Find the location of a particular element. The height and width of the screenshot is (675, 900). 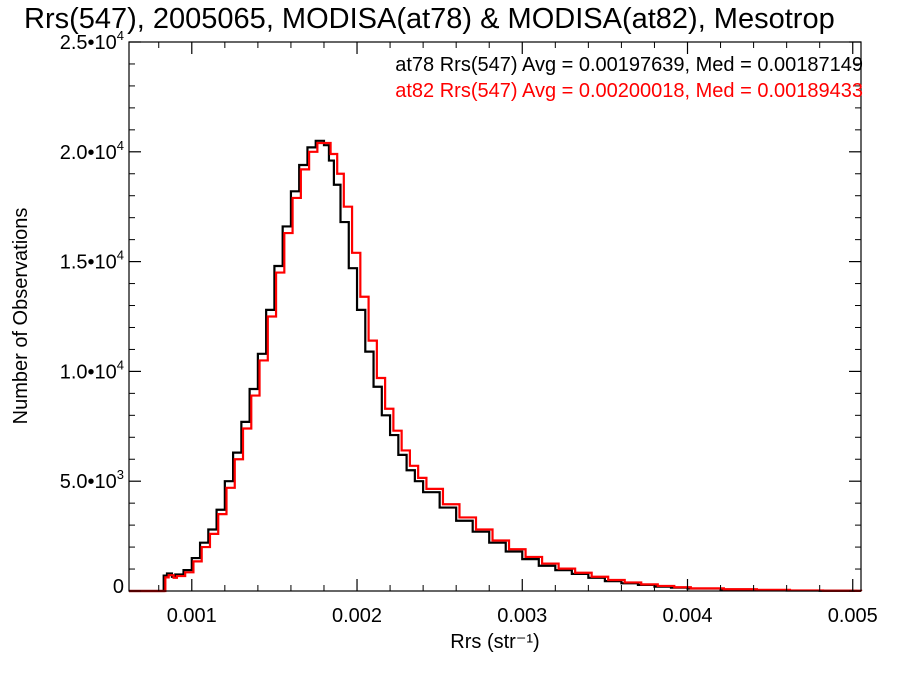

y-tick-label: 1.5•104 is located at coordinates (92, 261).